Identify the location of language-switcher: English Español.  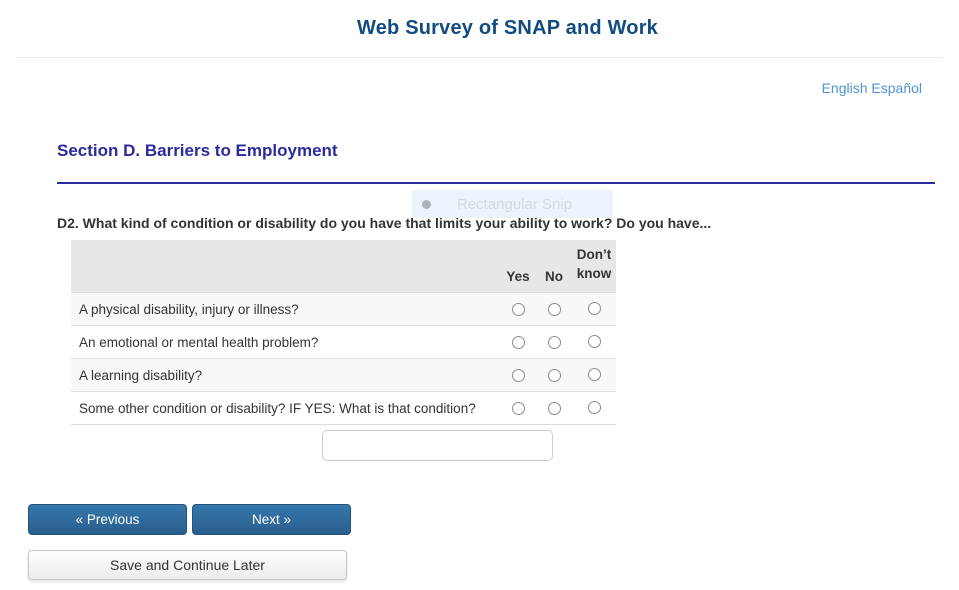
(872, 88).